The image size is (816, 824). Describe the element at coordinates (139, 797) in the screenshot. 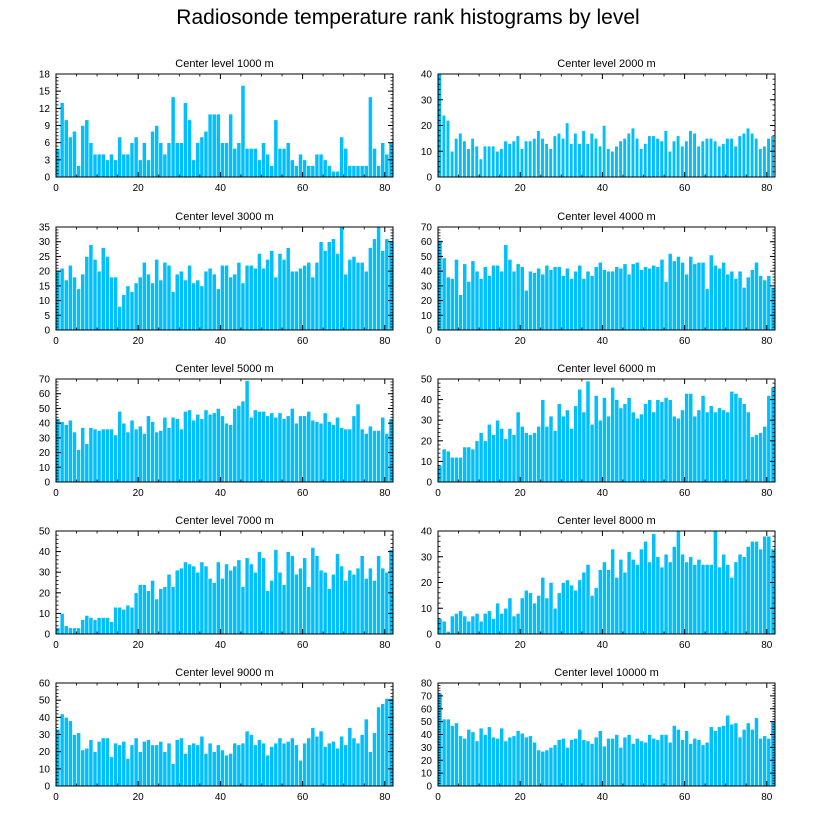

I see `x-tick-label: 20` at that location.